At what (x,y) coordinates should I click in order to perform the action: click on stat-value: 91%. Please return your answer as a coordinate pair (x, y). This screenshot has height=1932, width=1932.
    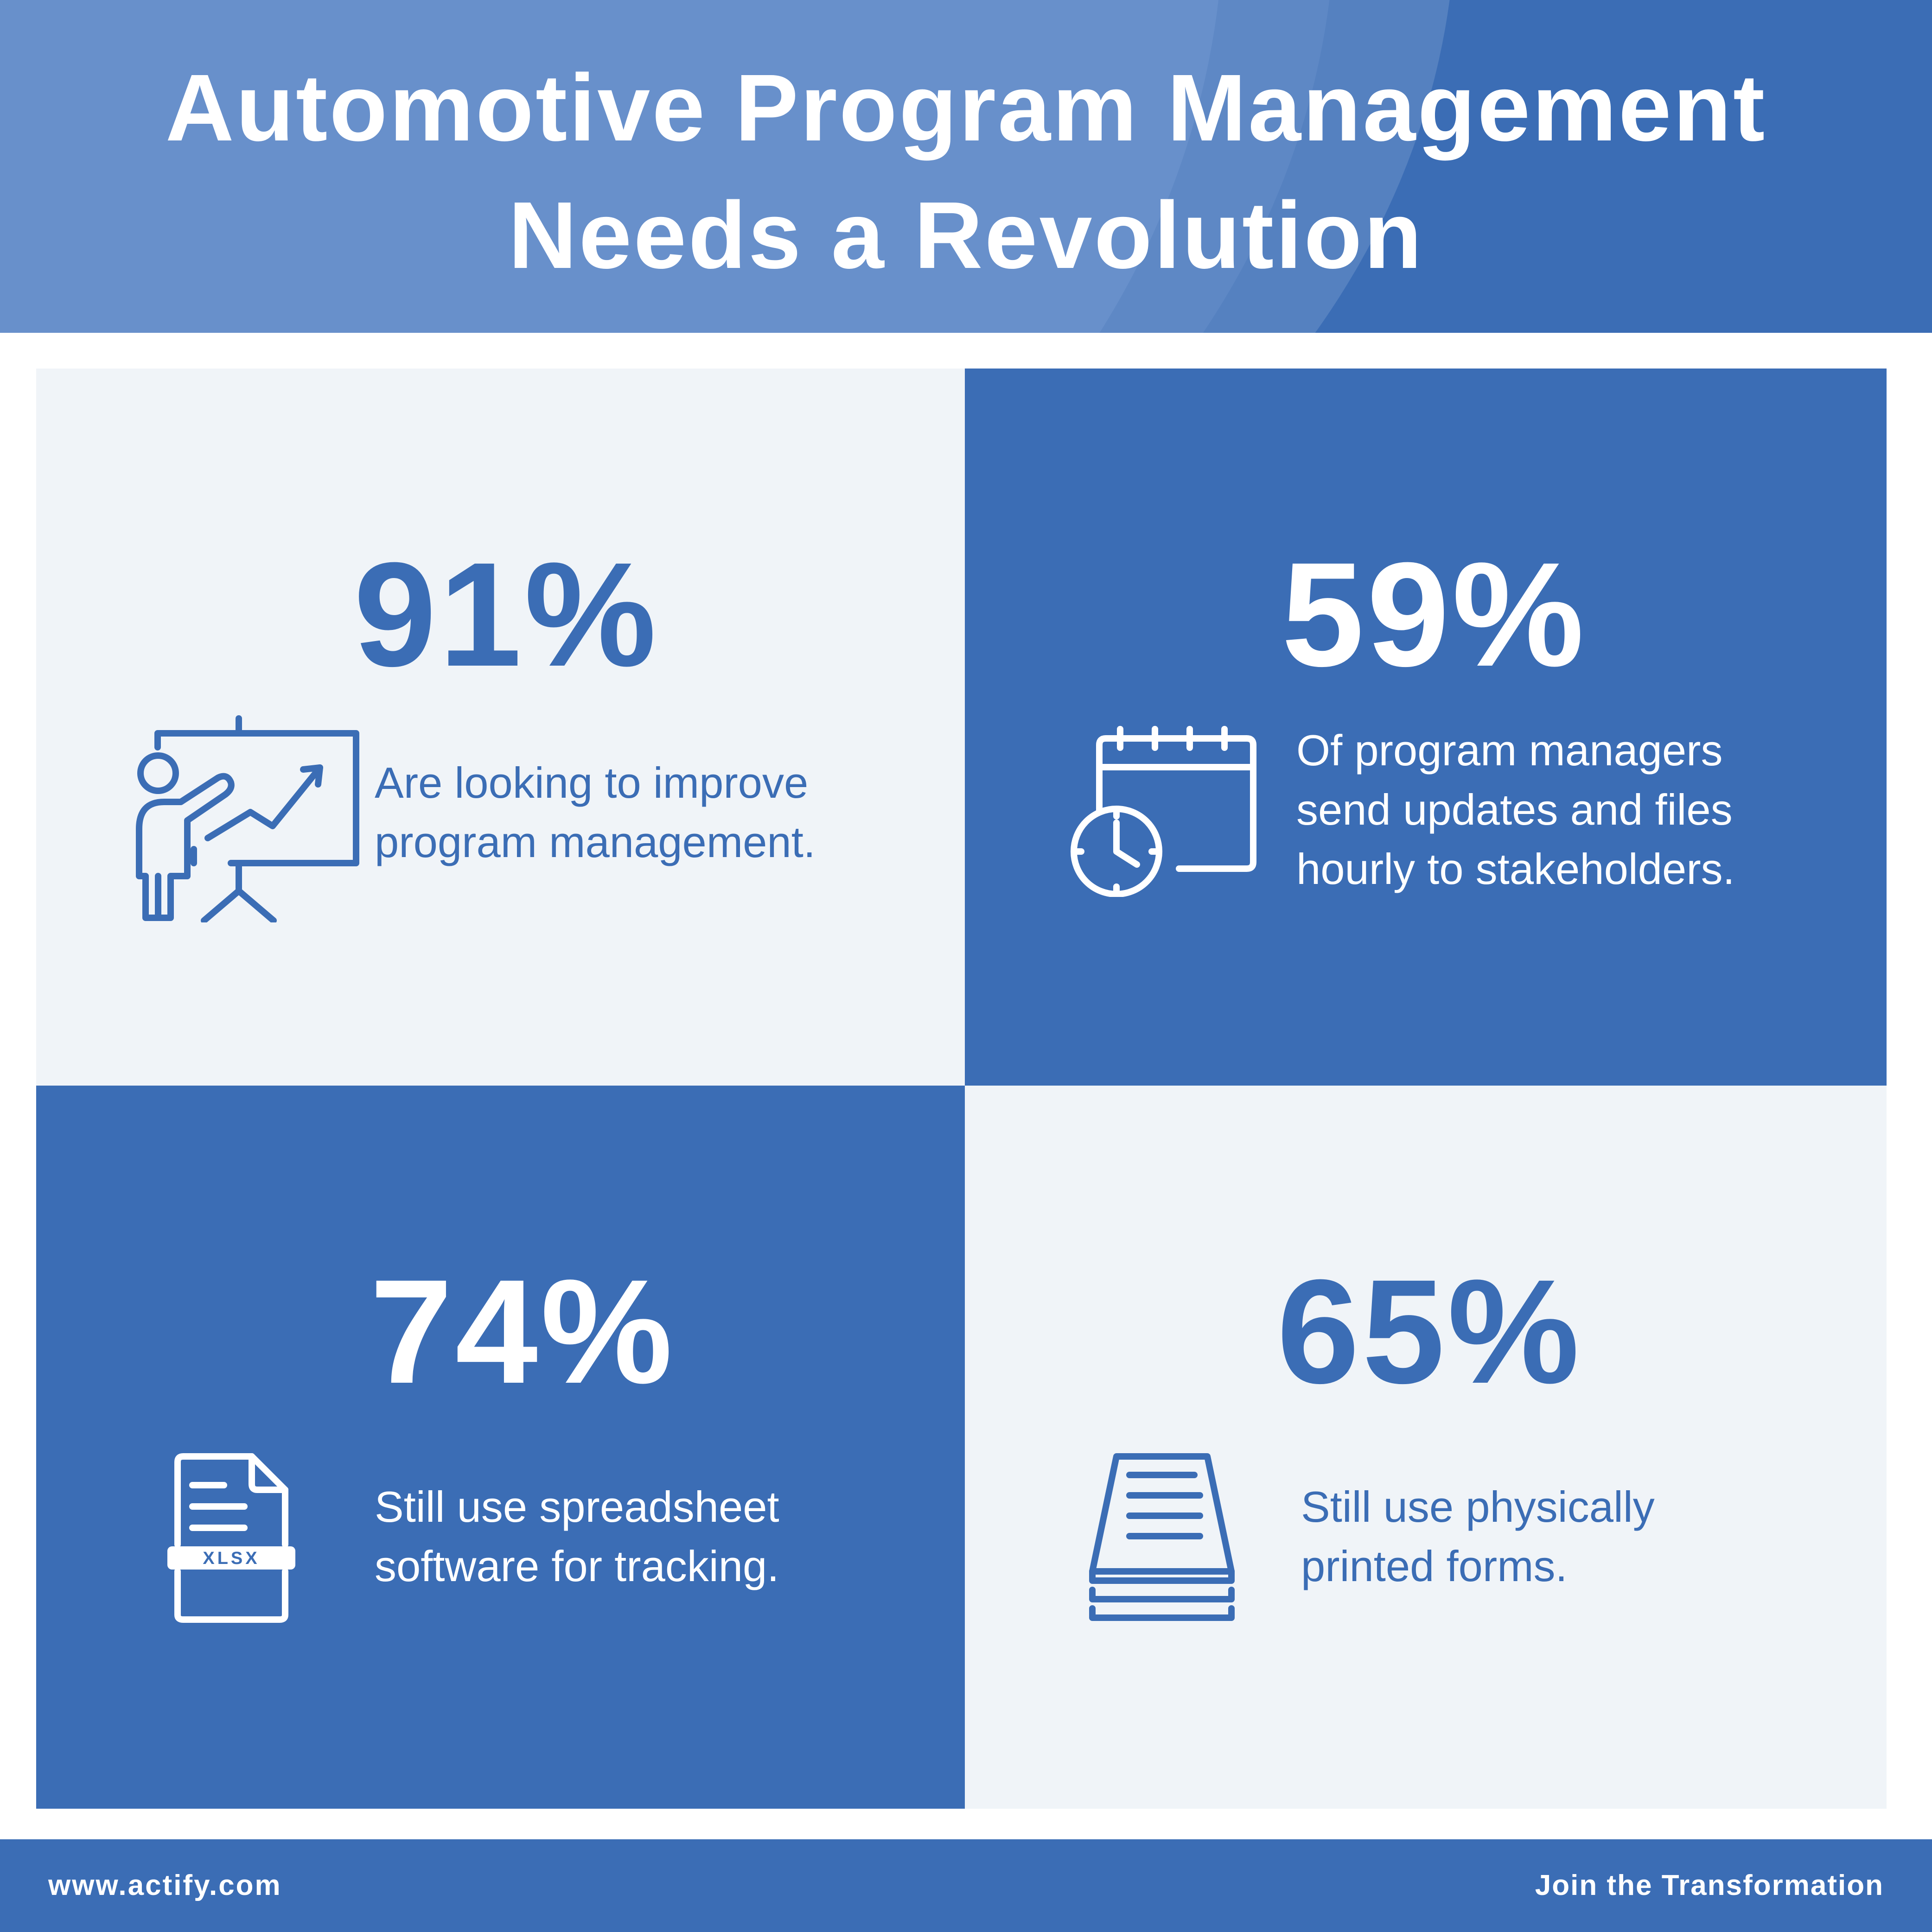
    Looking at the image, I should click on (506, 614).